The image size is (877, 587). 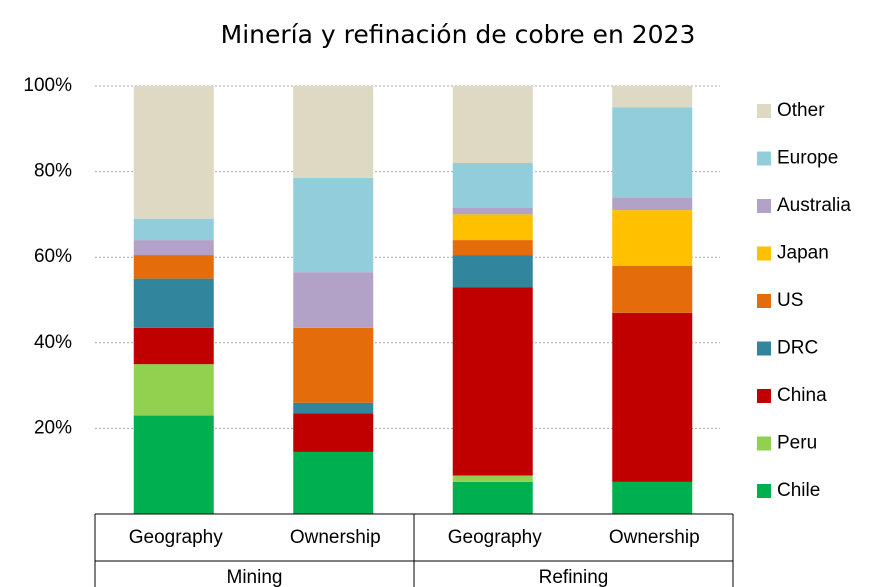 I want to click on group-label: Mining, so click(x=255, y=577).